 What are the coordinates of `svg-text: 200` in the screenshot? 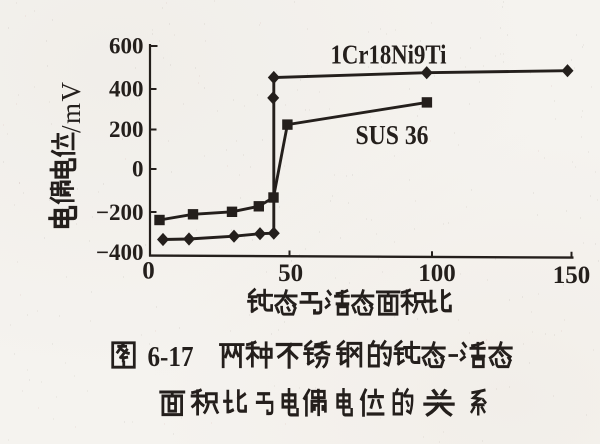 It's located at (126, 129).